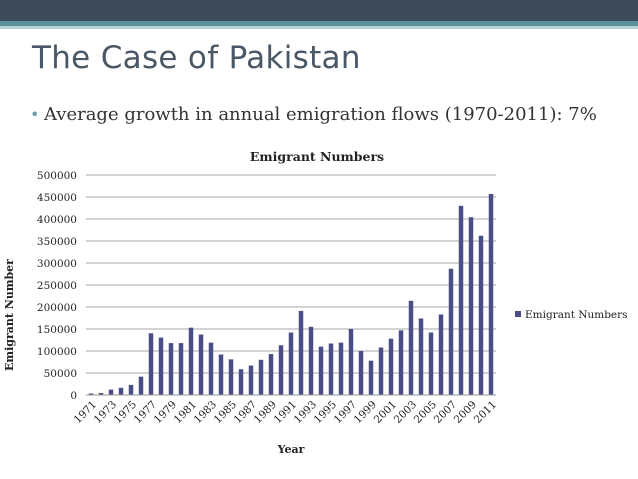 Image resolution: width=638 pixels, height=479 pixels. What do you see at coordinates (461, 300) in the screenshot?
I see `bar-2008` at bounding box center [461, 300].